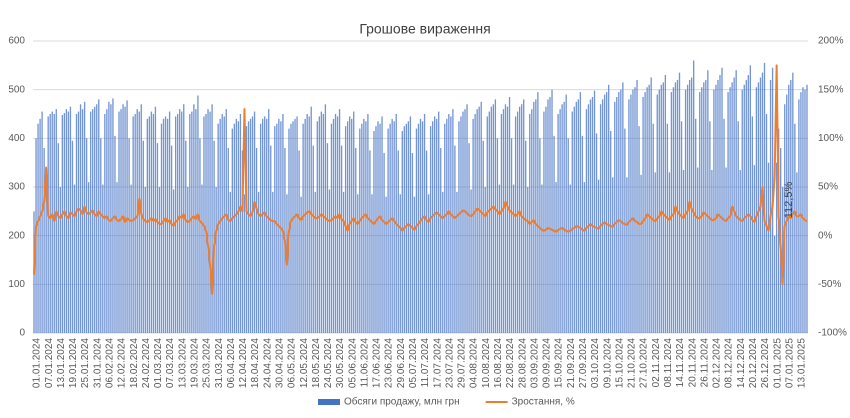  What do you see at coordinates (802, 363) in the screenshot?
I see `x-tick-label: 13.01.2025` at bounding box center [802, 363].